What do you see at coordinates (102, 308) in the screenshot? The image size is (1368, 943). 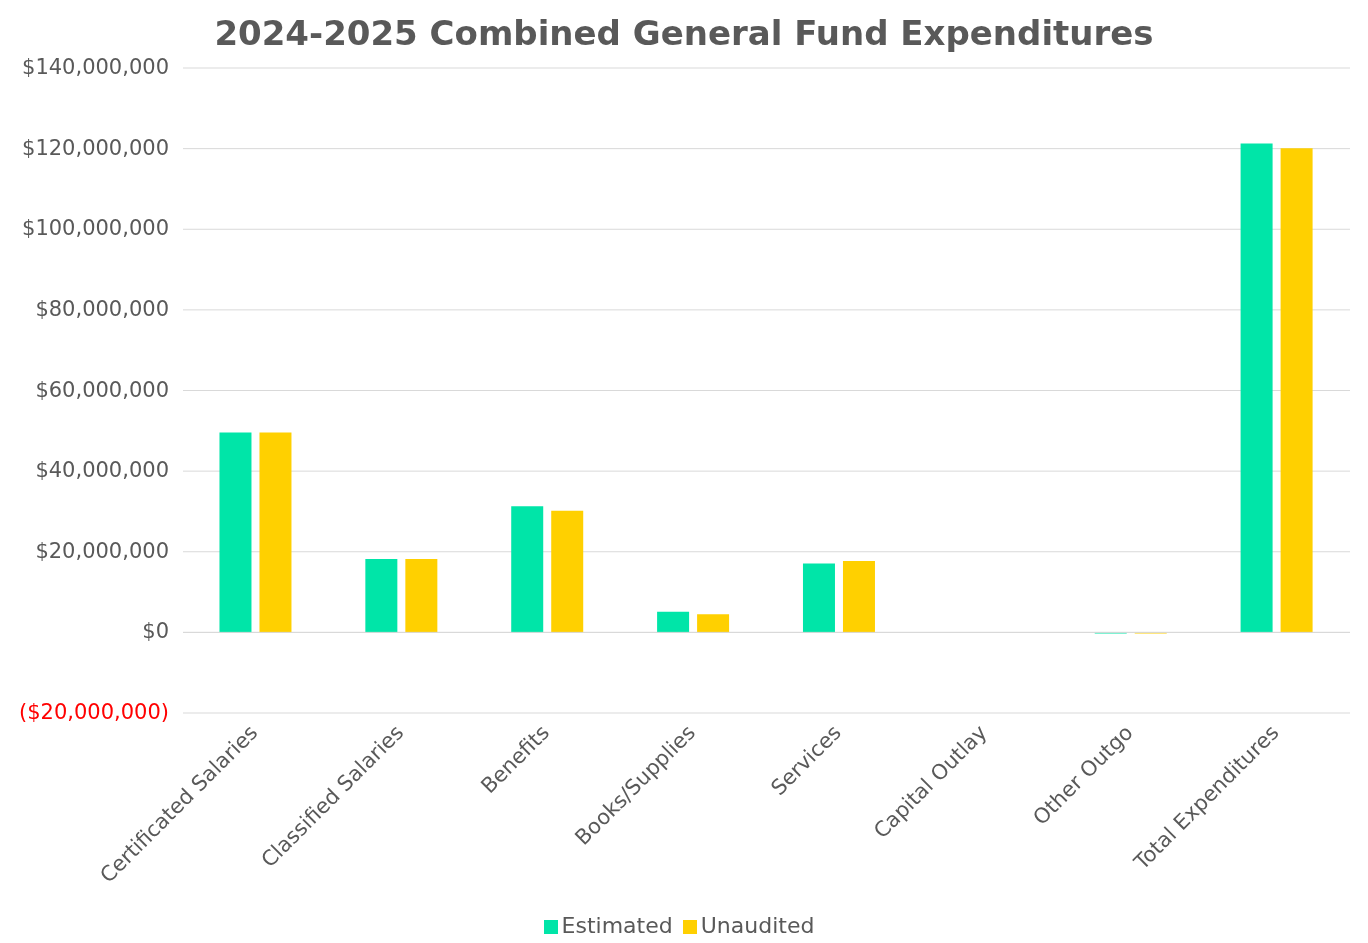 I see `y-tick-label: $80,000,000` at bounding box center [102, 308].